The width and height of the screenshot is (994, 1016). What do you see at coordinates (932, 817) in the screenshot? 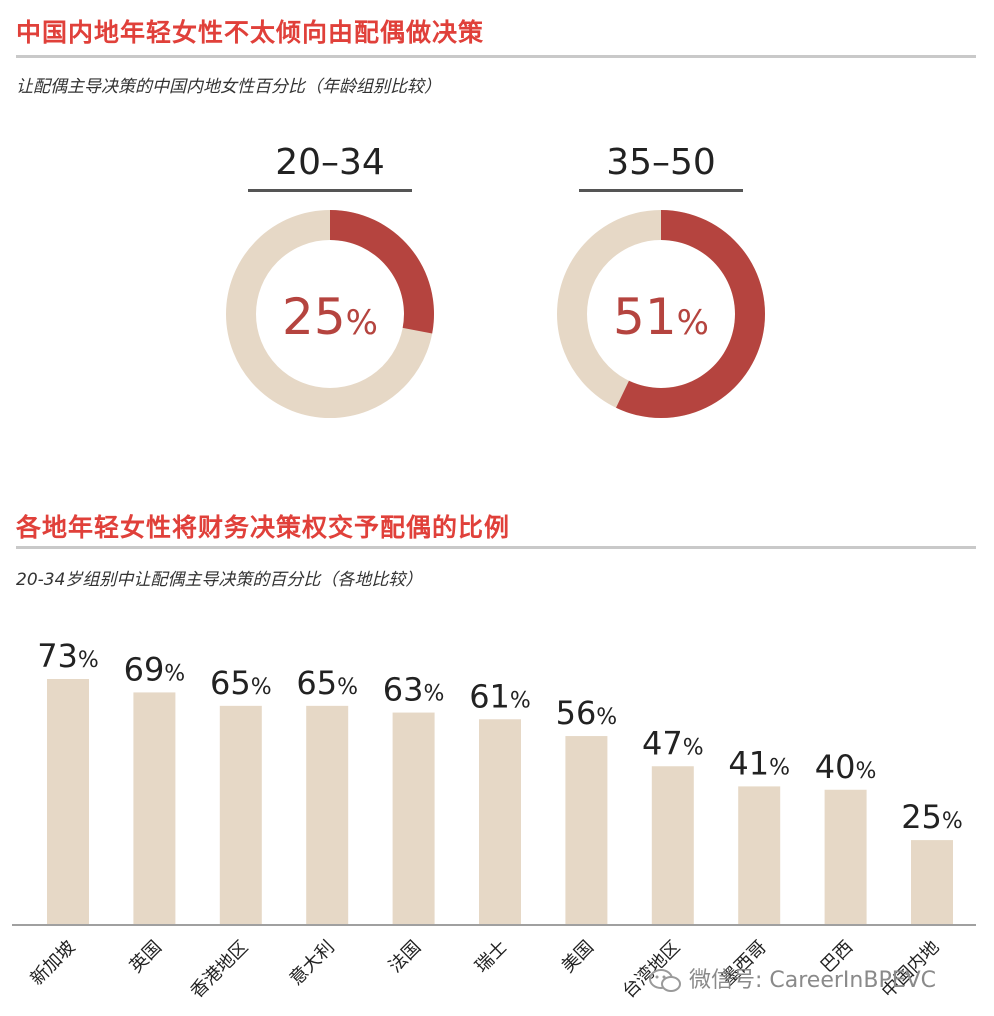
I see `bar-value-label: 25%` at bounding box center [932, 817].